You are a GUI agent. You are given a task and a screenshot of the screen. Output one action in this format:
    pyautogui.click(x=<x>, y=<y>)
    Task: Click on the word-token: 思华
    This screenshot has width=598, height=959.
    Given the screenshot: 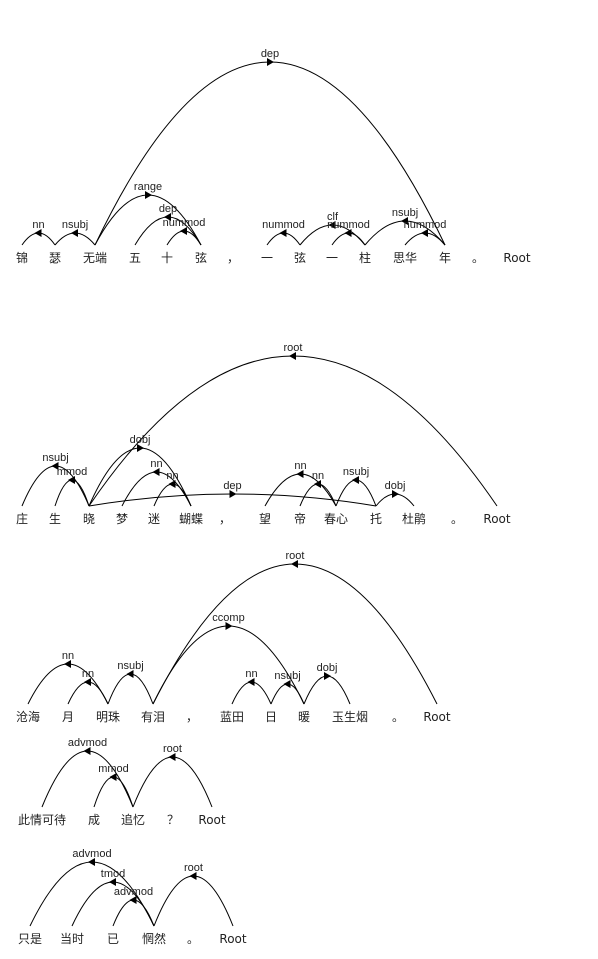 What is the action you would take?
    pyautogui.click(x=405, y=258)
    